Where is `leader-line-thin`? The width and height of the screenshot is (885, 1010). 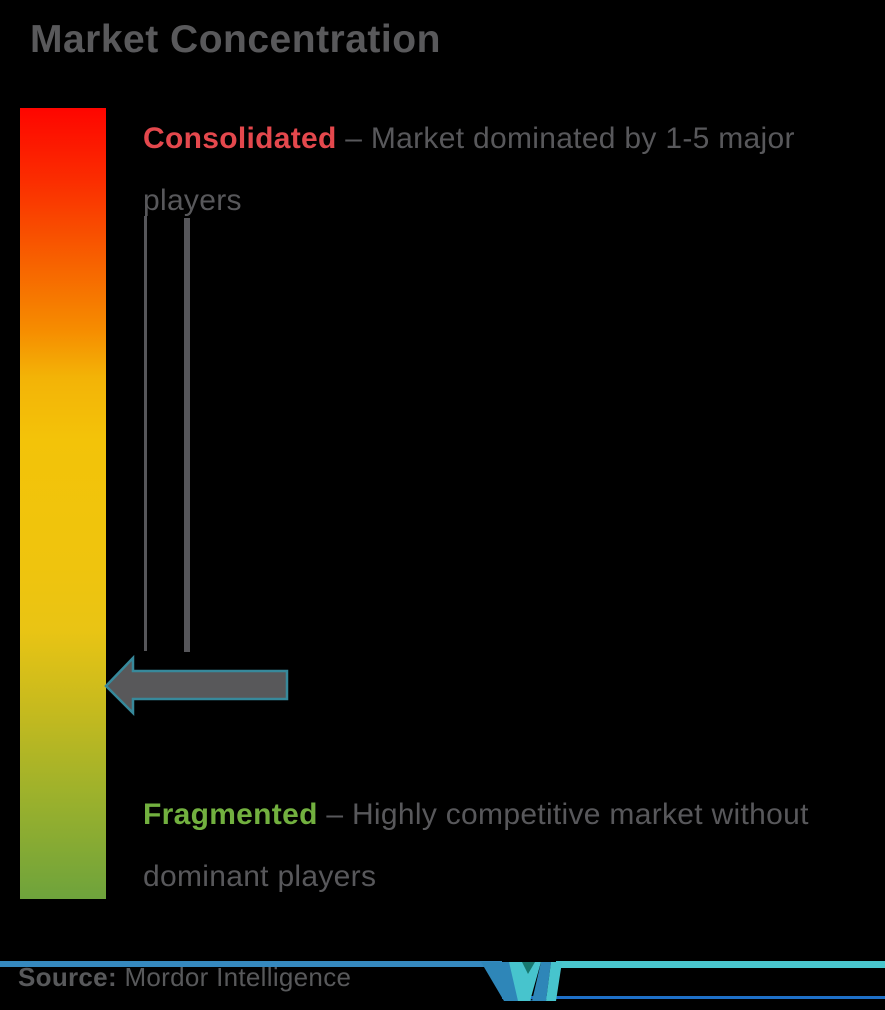
leader-line-thin is located at coordinates (145, 433).